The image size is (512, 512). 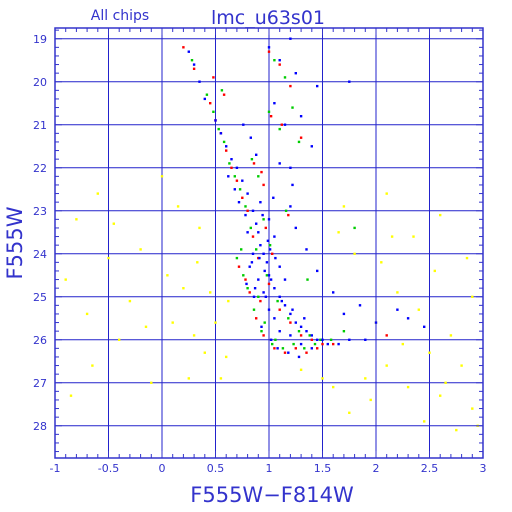 What do you see at coordinates (55, 468) in the screenshot?
I see `x-tick-label: -1` at bounding box center [55, 468].